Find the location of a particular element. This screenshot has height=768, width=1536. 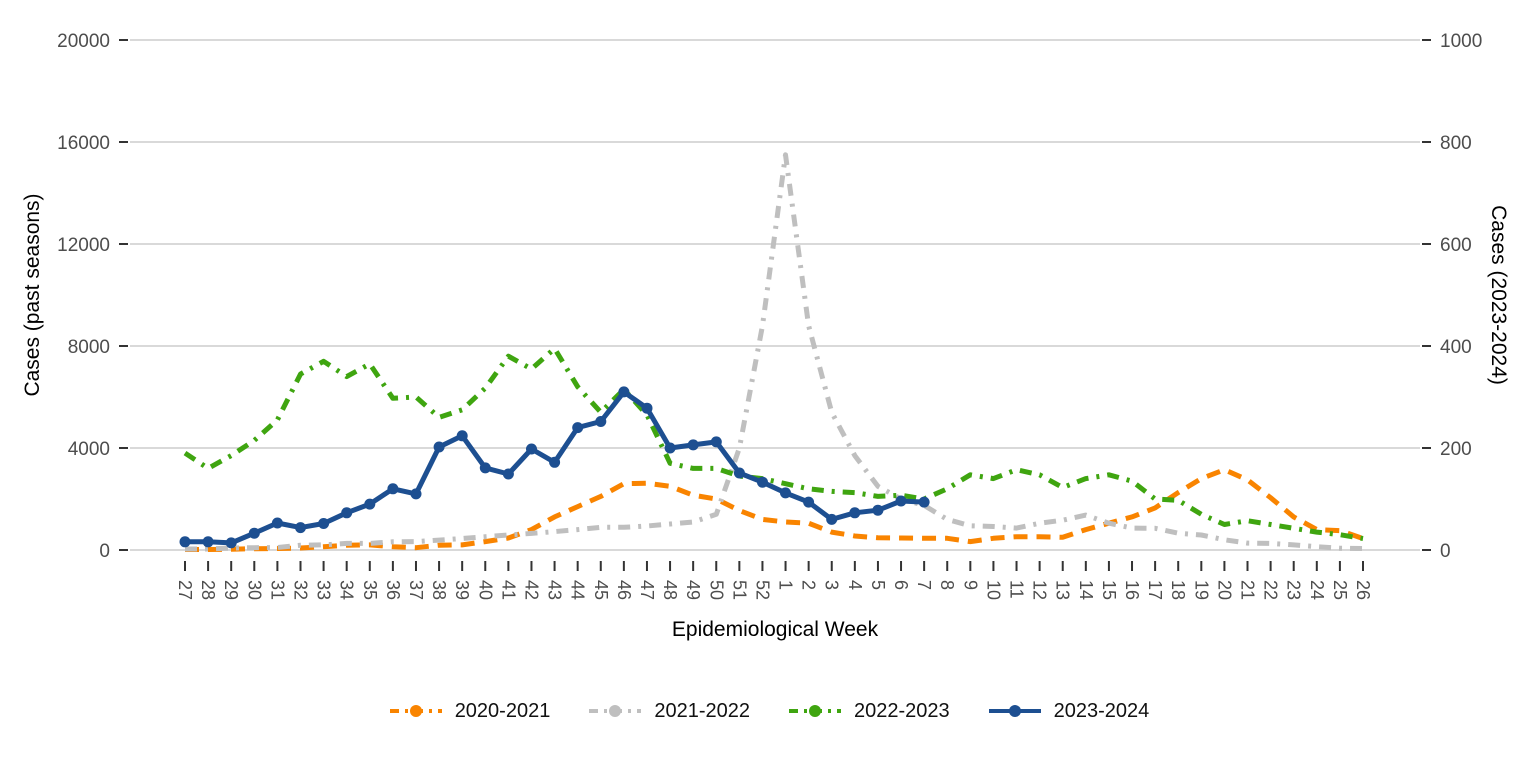

legend-label: 2021-2022 is located at coordinates (702, 710).